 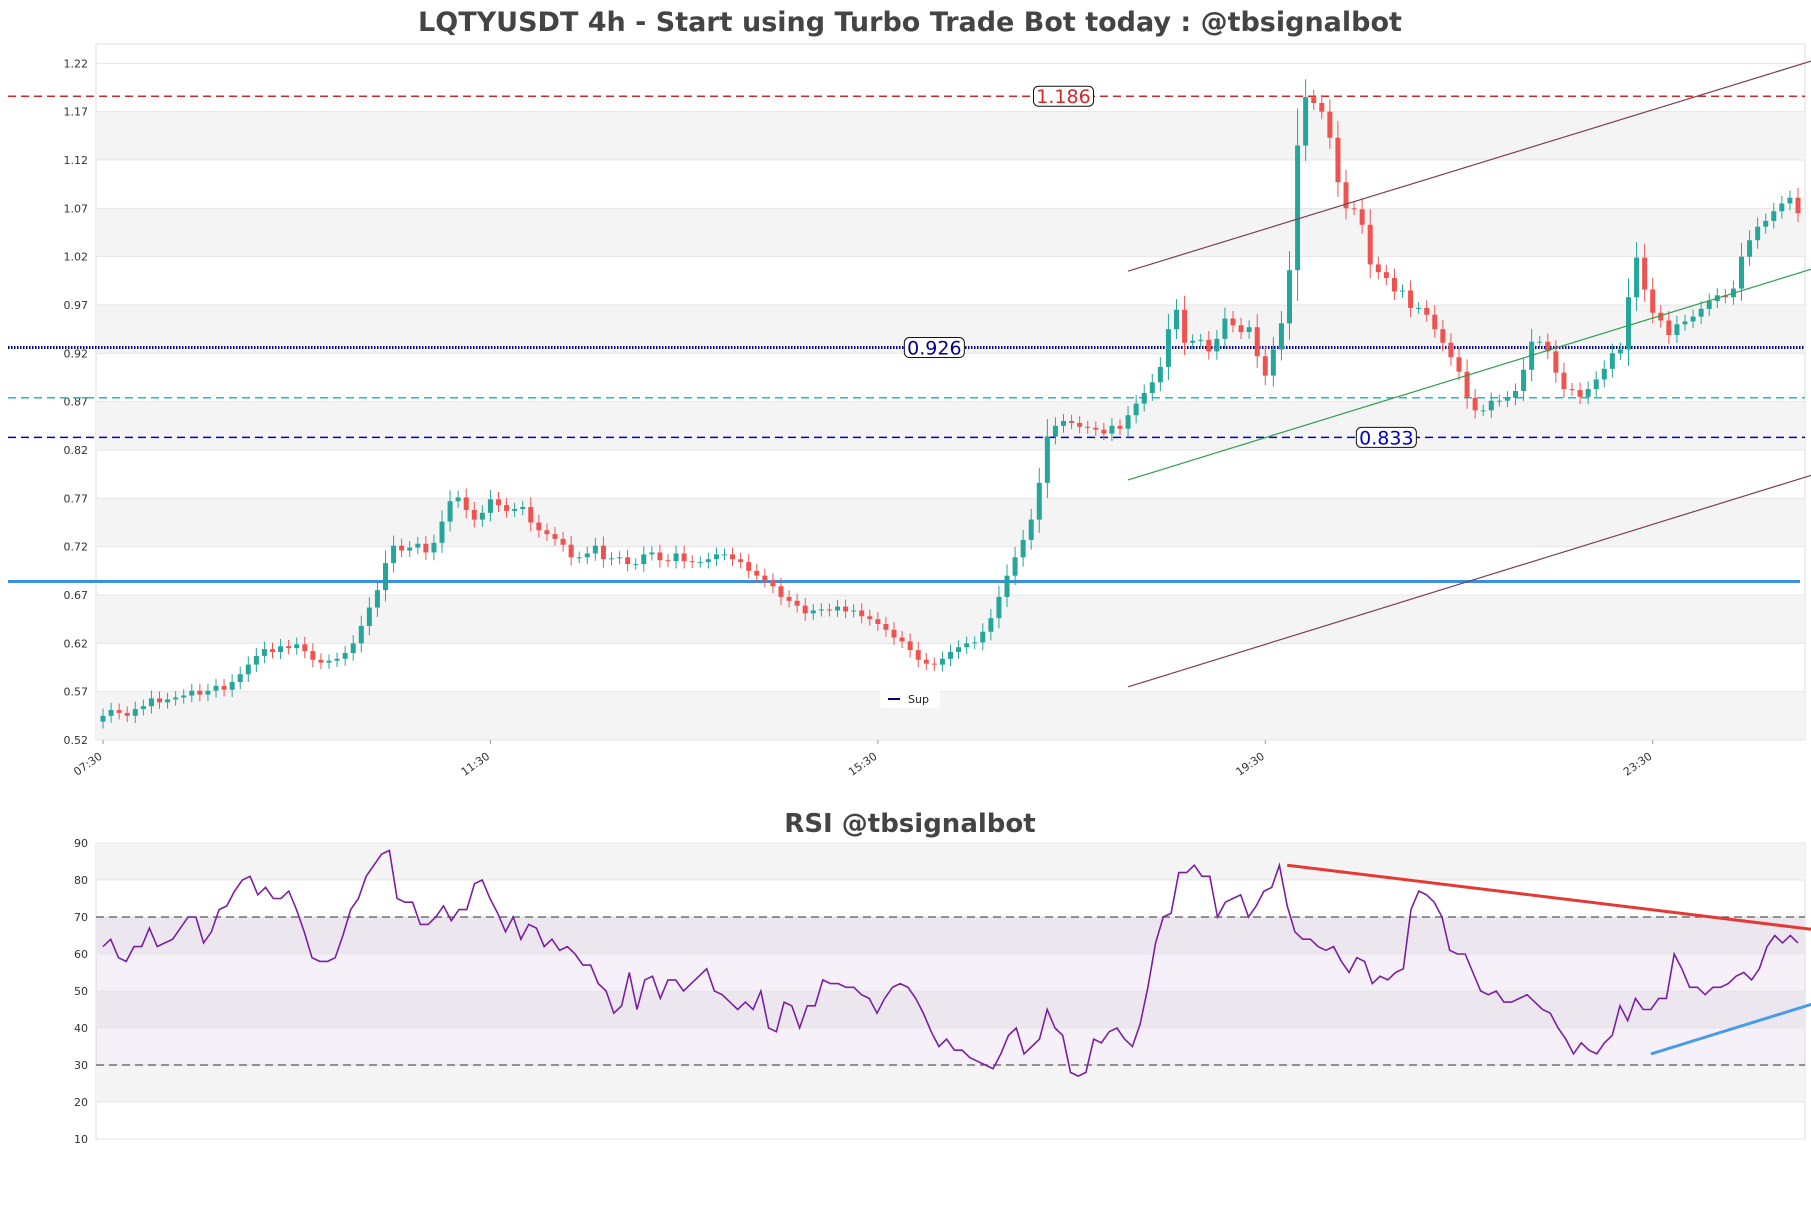 What do you see at coordinates (81, 991) in the screenshot?
I see `rsi-y-tick-label: 50` at bounding box center [81, 991].